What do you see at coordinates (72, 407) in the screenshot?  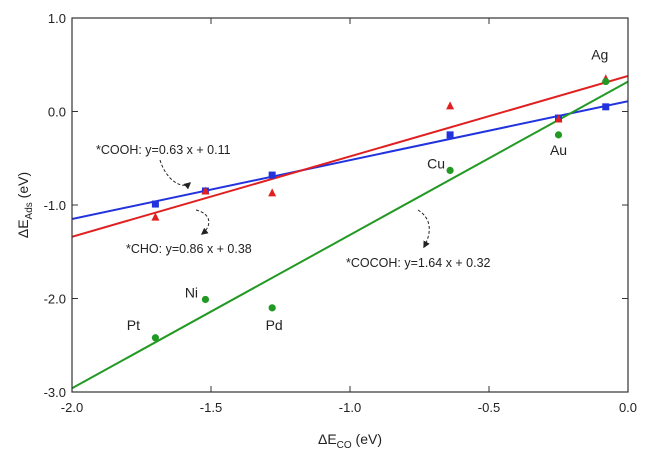 I see `x-tick-label: -2.0` at bounding box center [72, 407].